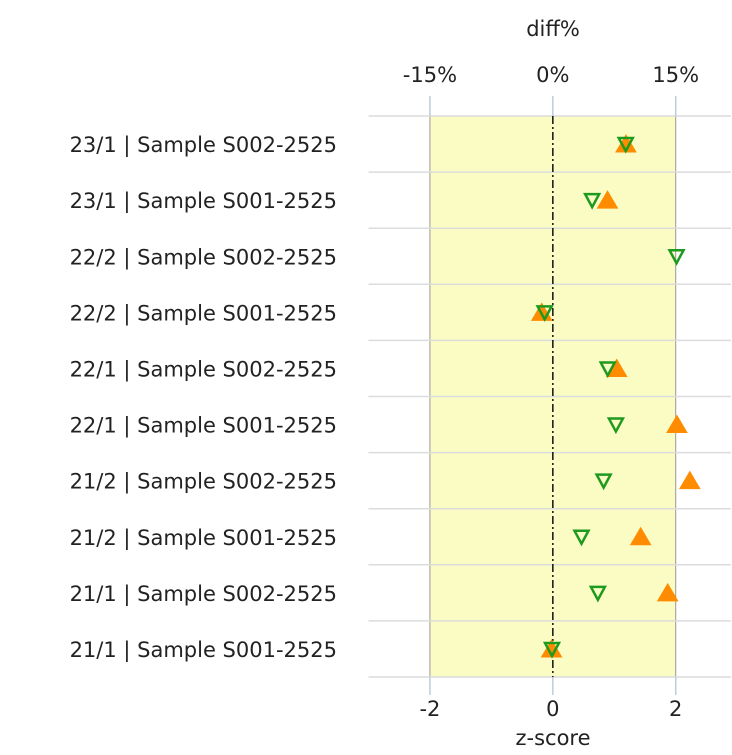 Image resolution: width=732 pixels, height=755 pixels. What do you see at coordinates (675, 75) in the screenshot?
I see `x2-tick-label: 15%` at bounding box center [675, 75].